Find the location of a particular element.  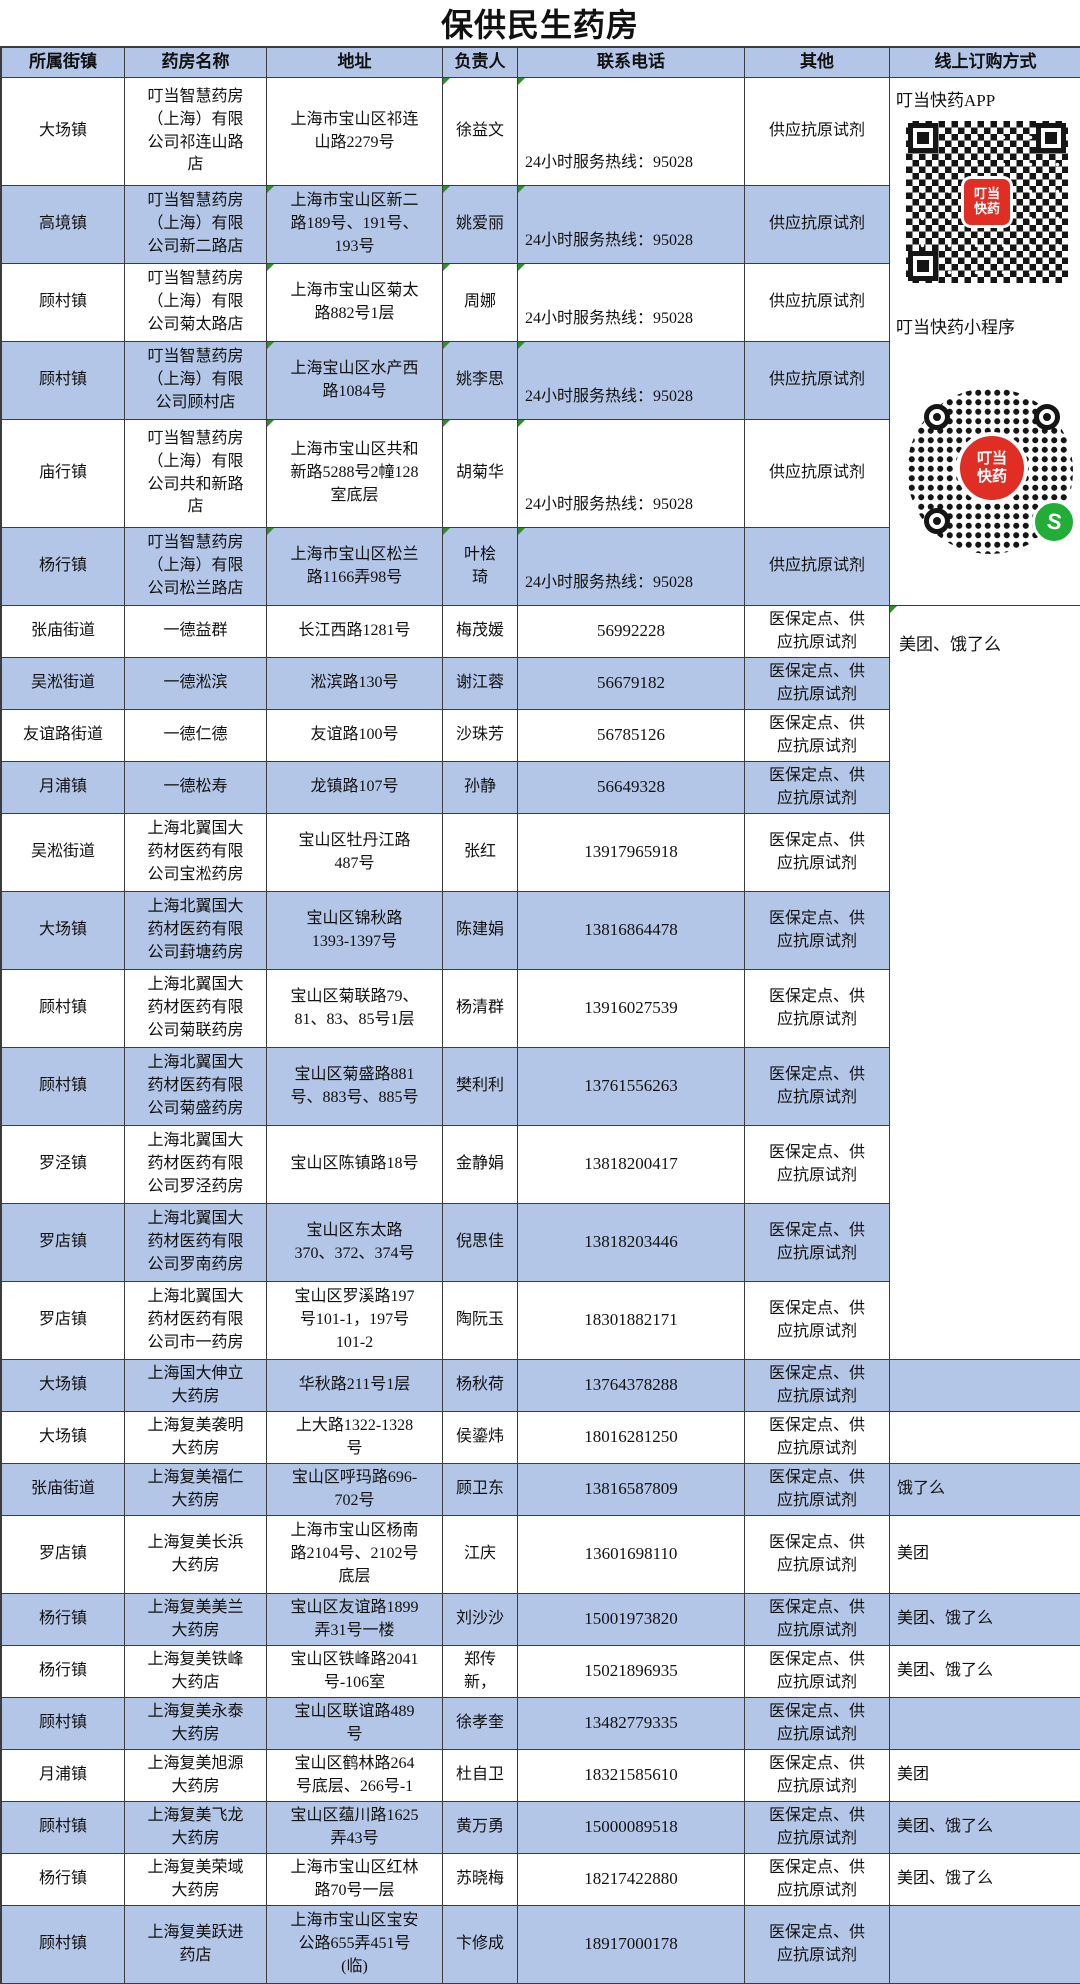

cell-address: 上海宝山区水产西路1084号 is located at coordinates (355, 381).